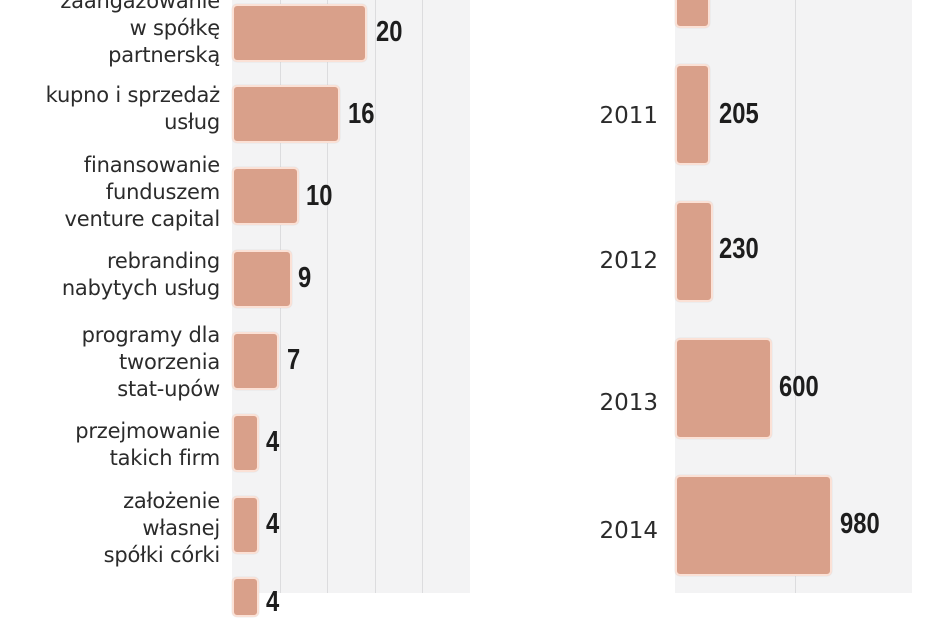 The image size is (948, 618). What do you see at coordinates (628, 261) in the screenshot?
I see `year-label: 2012` at bounding box center [628, 261].